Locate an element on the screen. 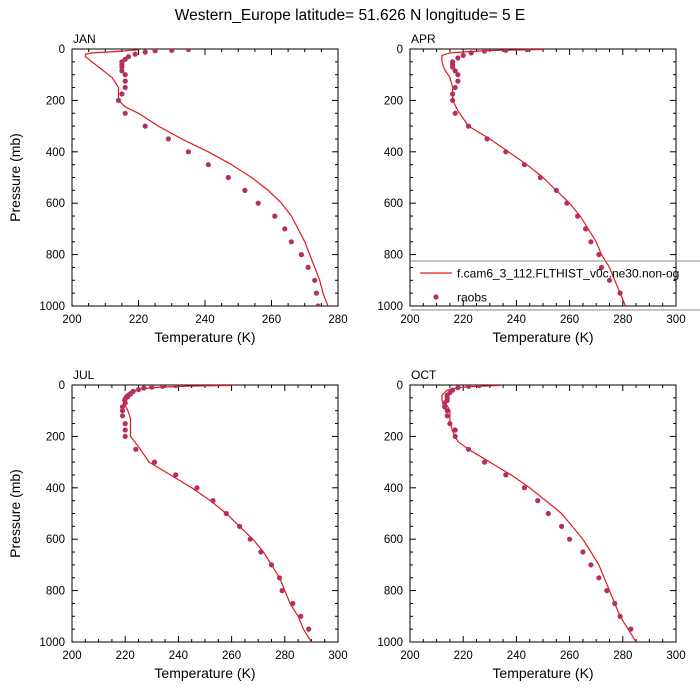  plot-data is located at coordinates (215, 513).